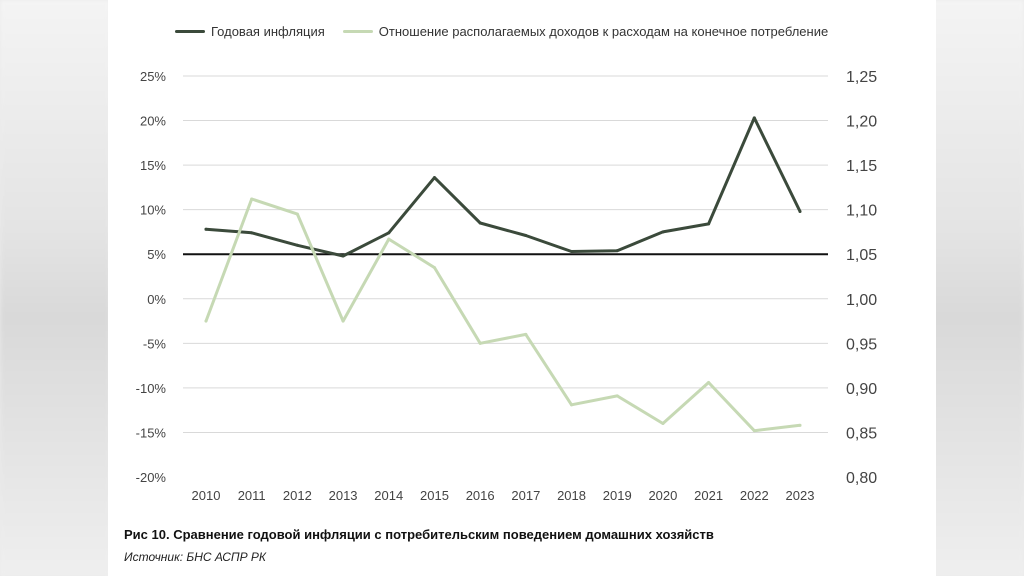 The height and width of the screenshot is (576, 1024). What do you see at coordinates (55, 288) in the screenshot?
I see `background-left` at bounding box center [55, 288].